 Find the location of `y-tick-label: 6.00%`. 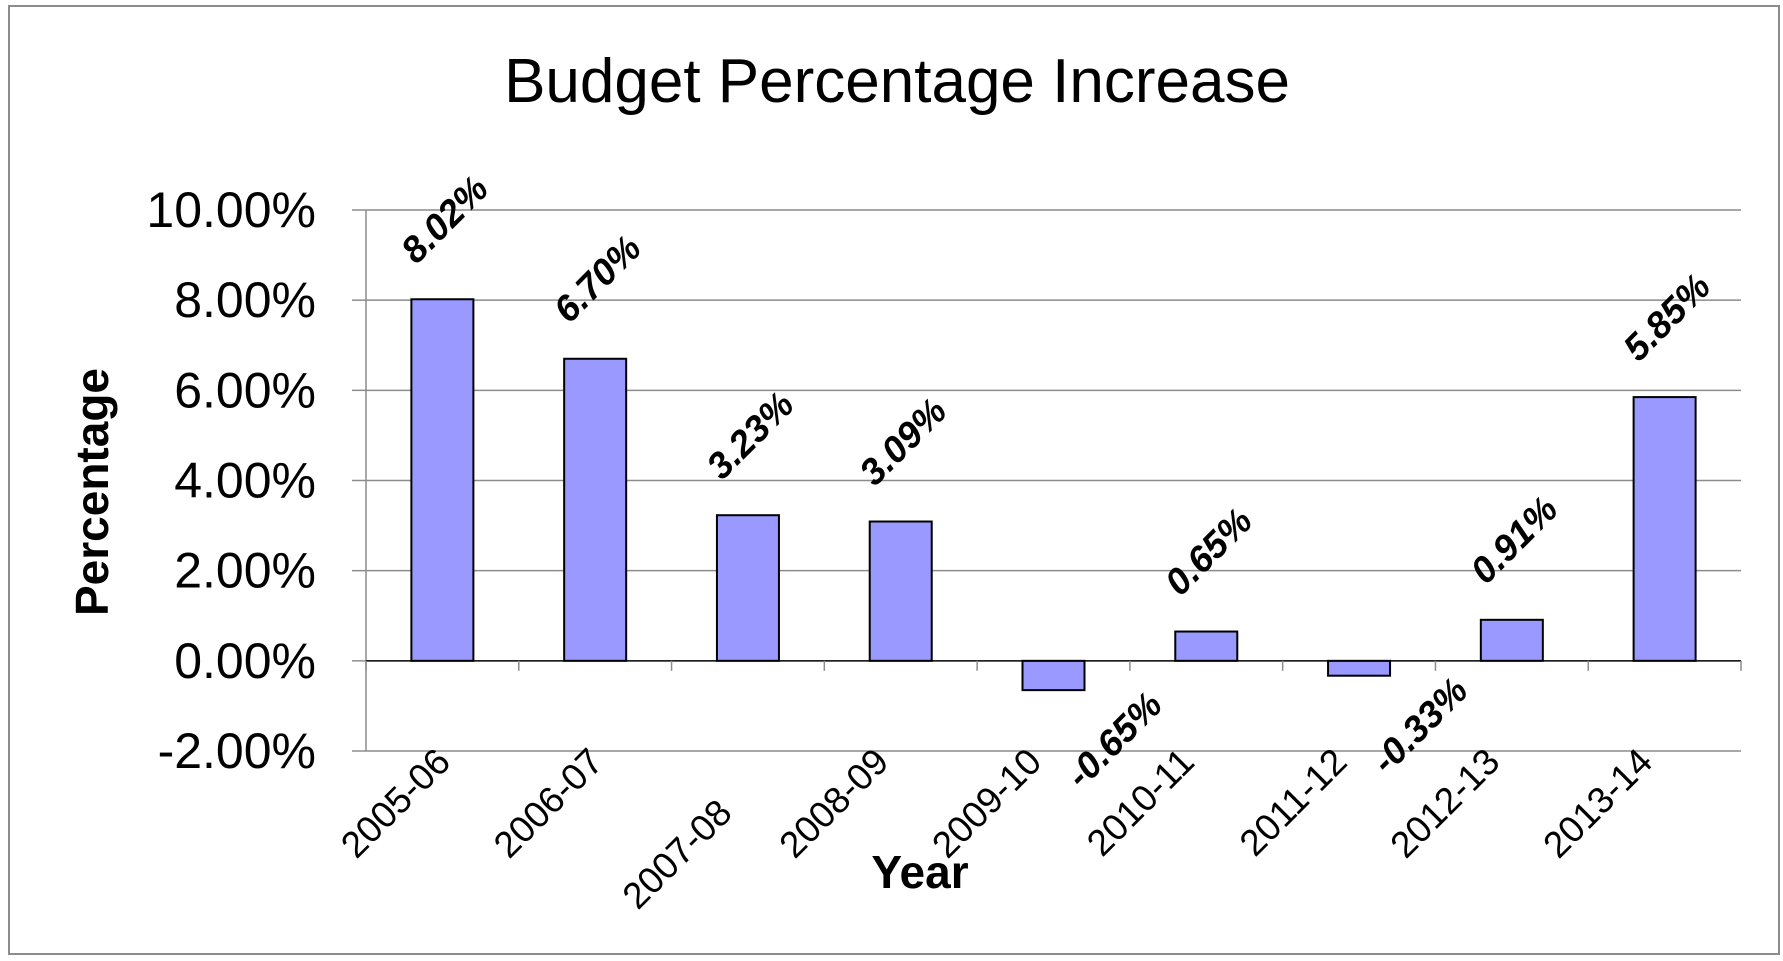

y-tick-label: 6.00% is located at coordinates (245, 390).